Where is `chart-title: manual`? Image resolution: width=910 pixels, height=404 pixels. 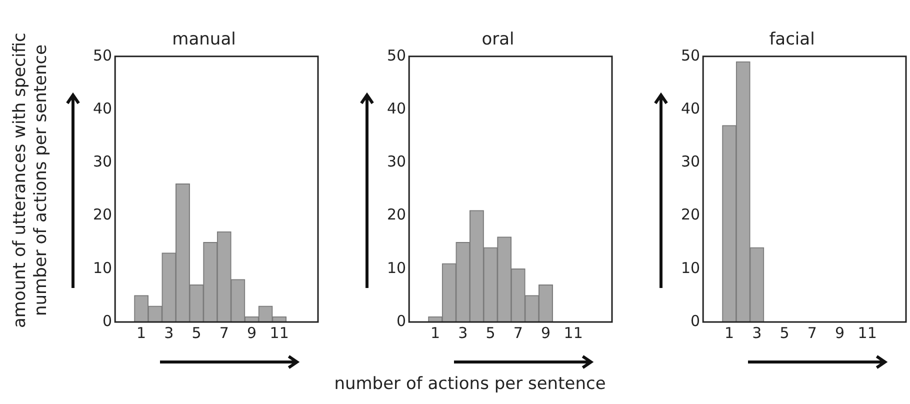
chart-title: manual is located at coordinates (204, 40).